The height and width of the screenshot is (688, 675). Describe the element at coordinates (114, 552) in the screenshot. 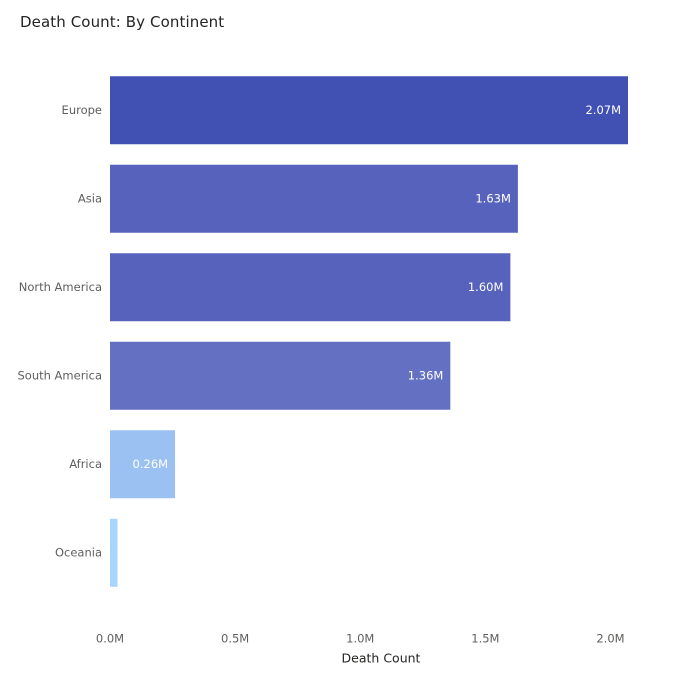

I see `bar-oceania` at that location.